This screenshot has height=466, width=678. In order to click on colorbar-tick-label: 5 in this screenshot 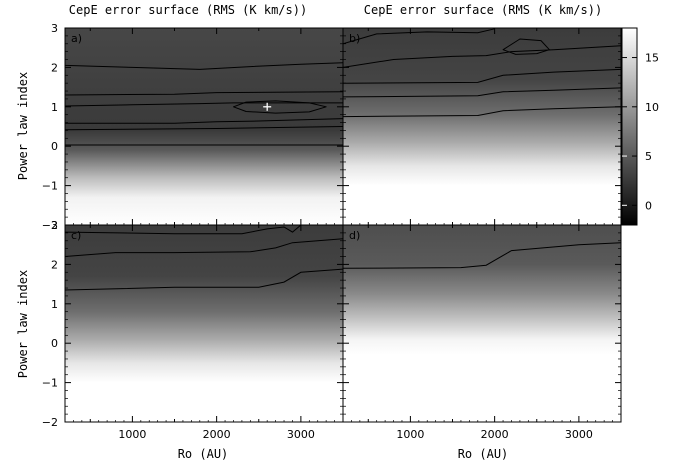, I will do `click(648, 156)`.